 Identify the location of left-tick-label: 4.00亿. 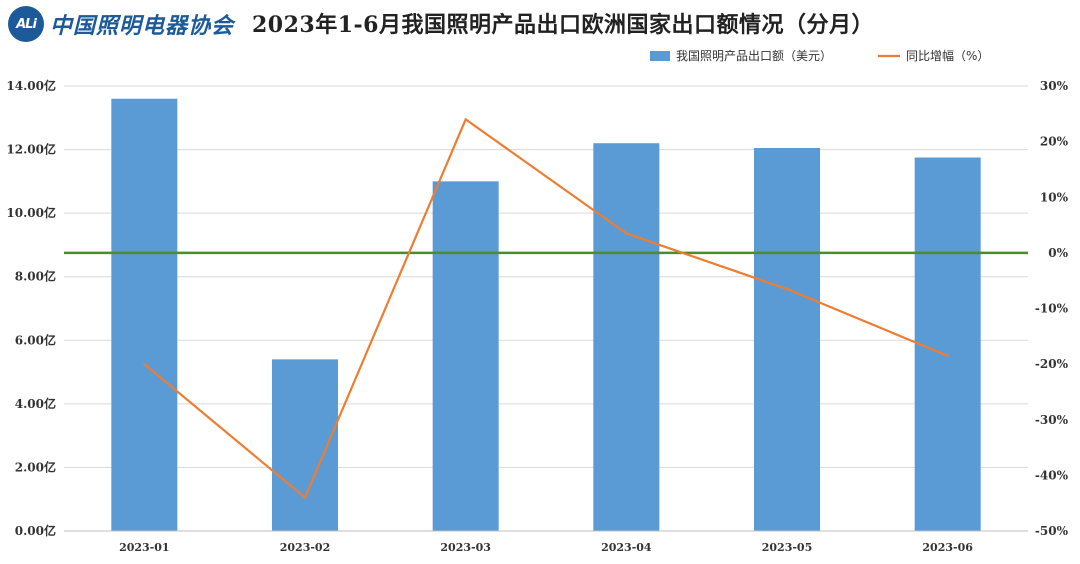
(35, 403).